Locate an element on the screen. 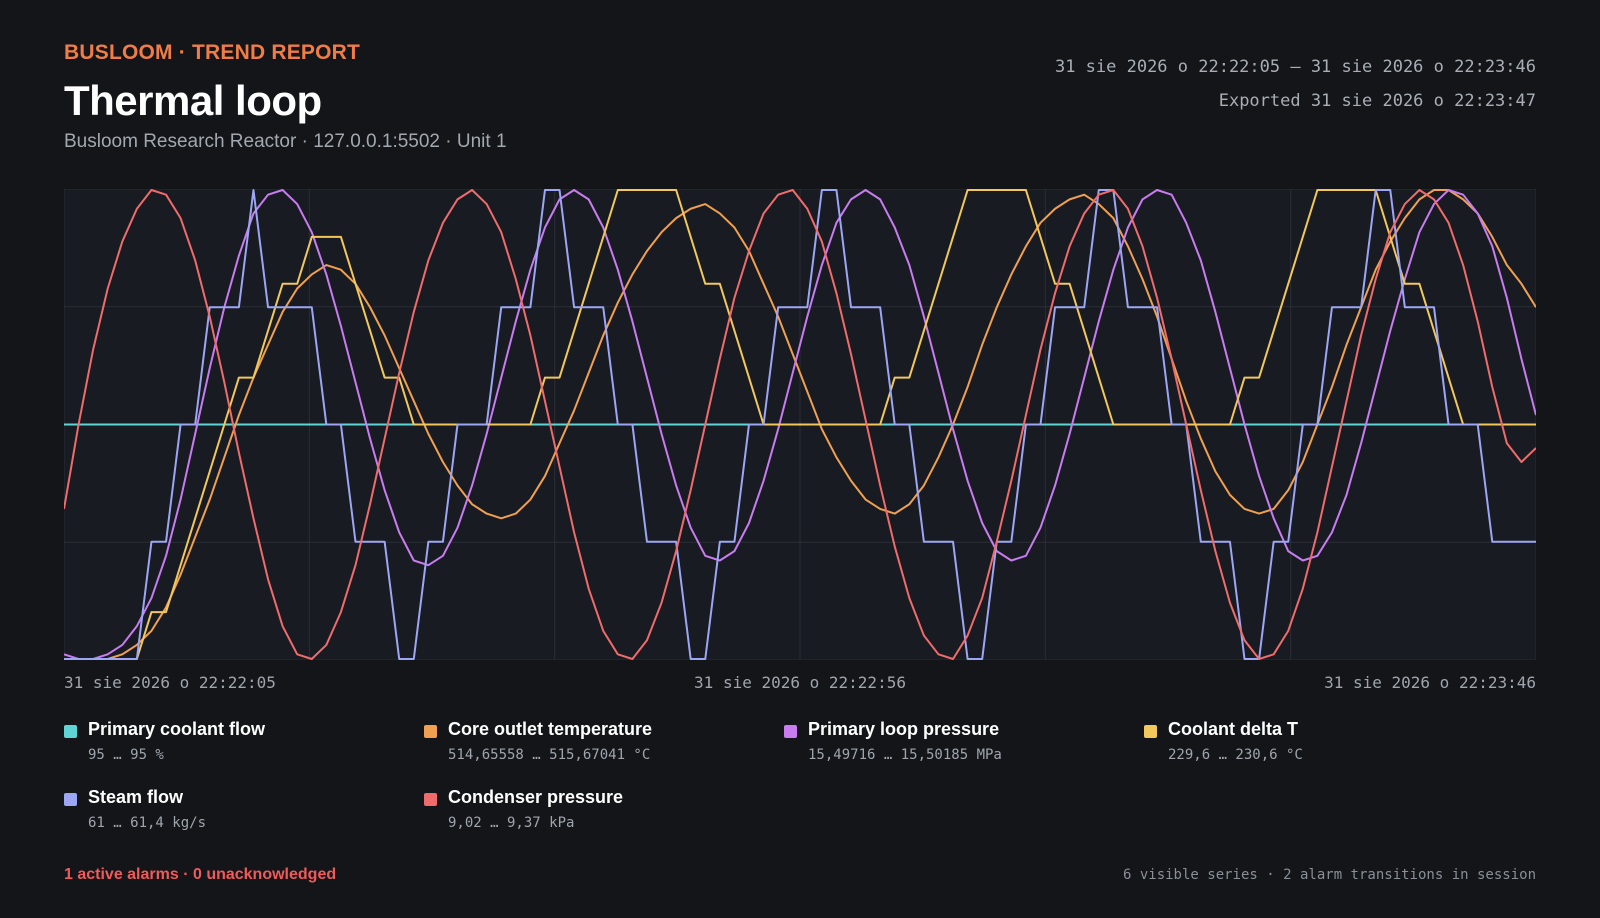 Image resolution: width=1600 pixels, height=918 pixels. page-title: Thermal loop is located at coordinates (193, 100).